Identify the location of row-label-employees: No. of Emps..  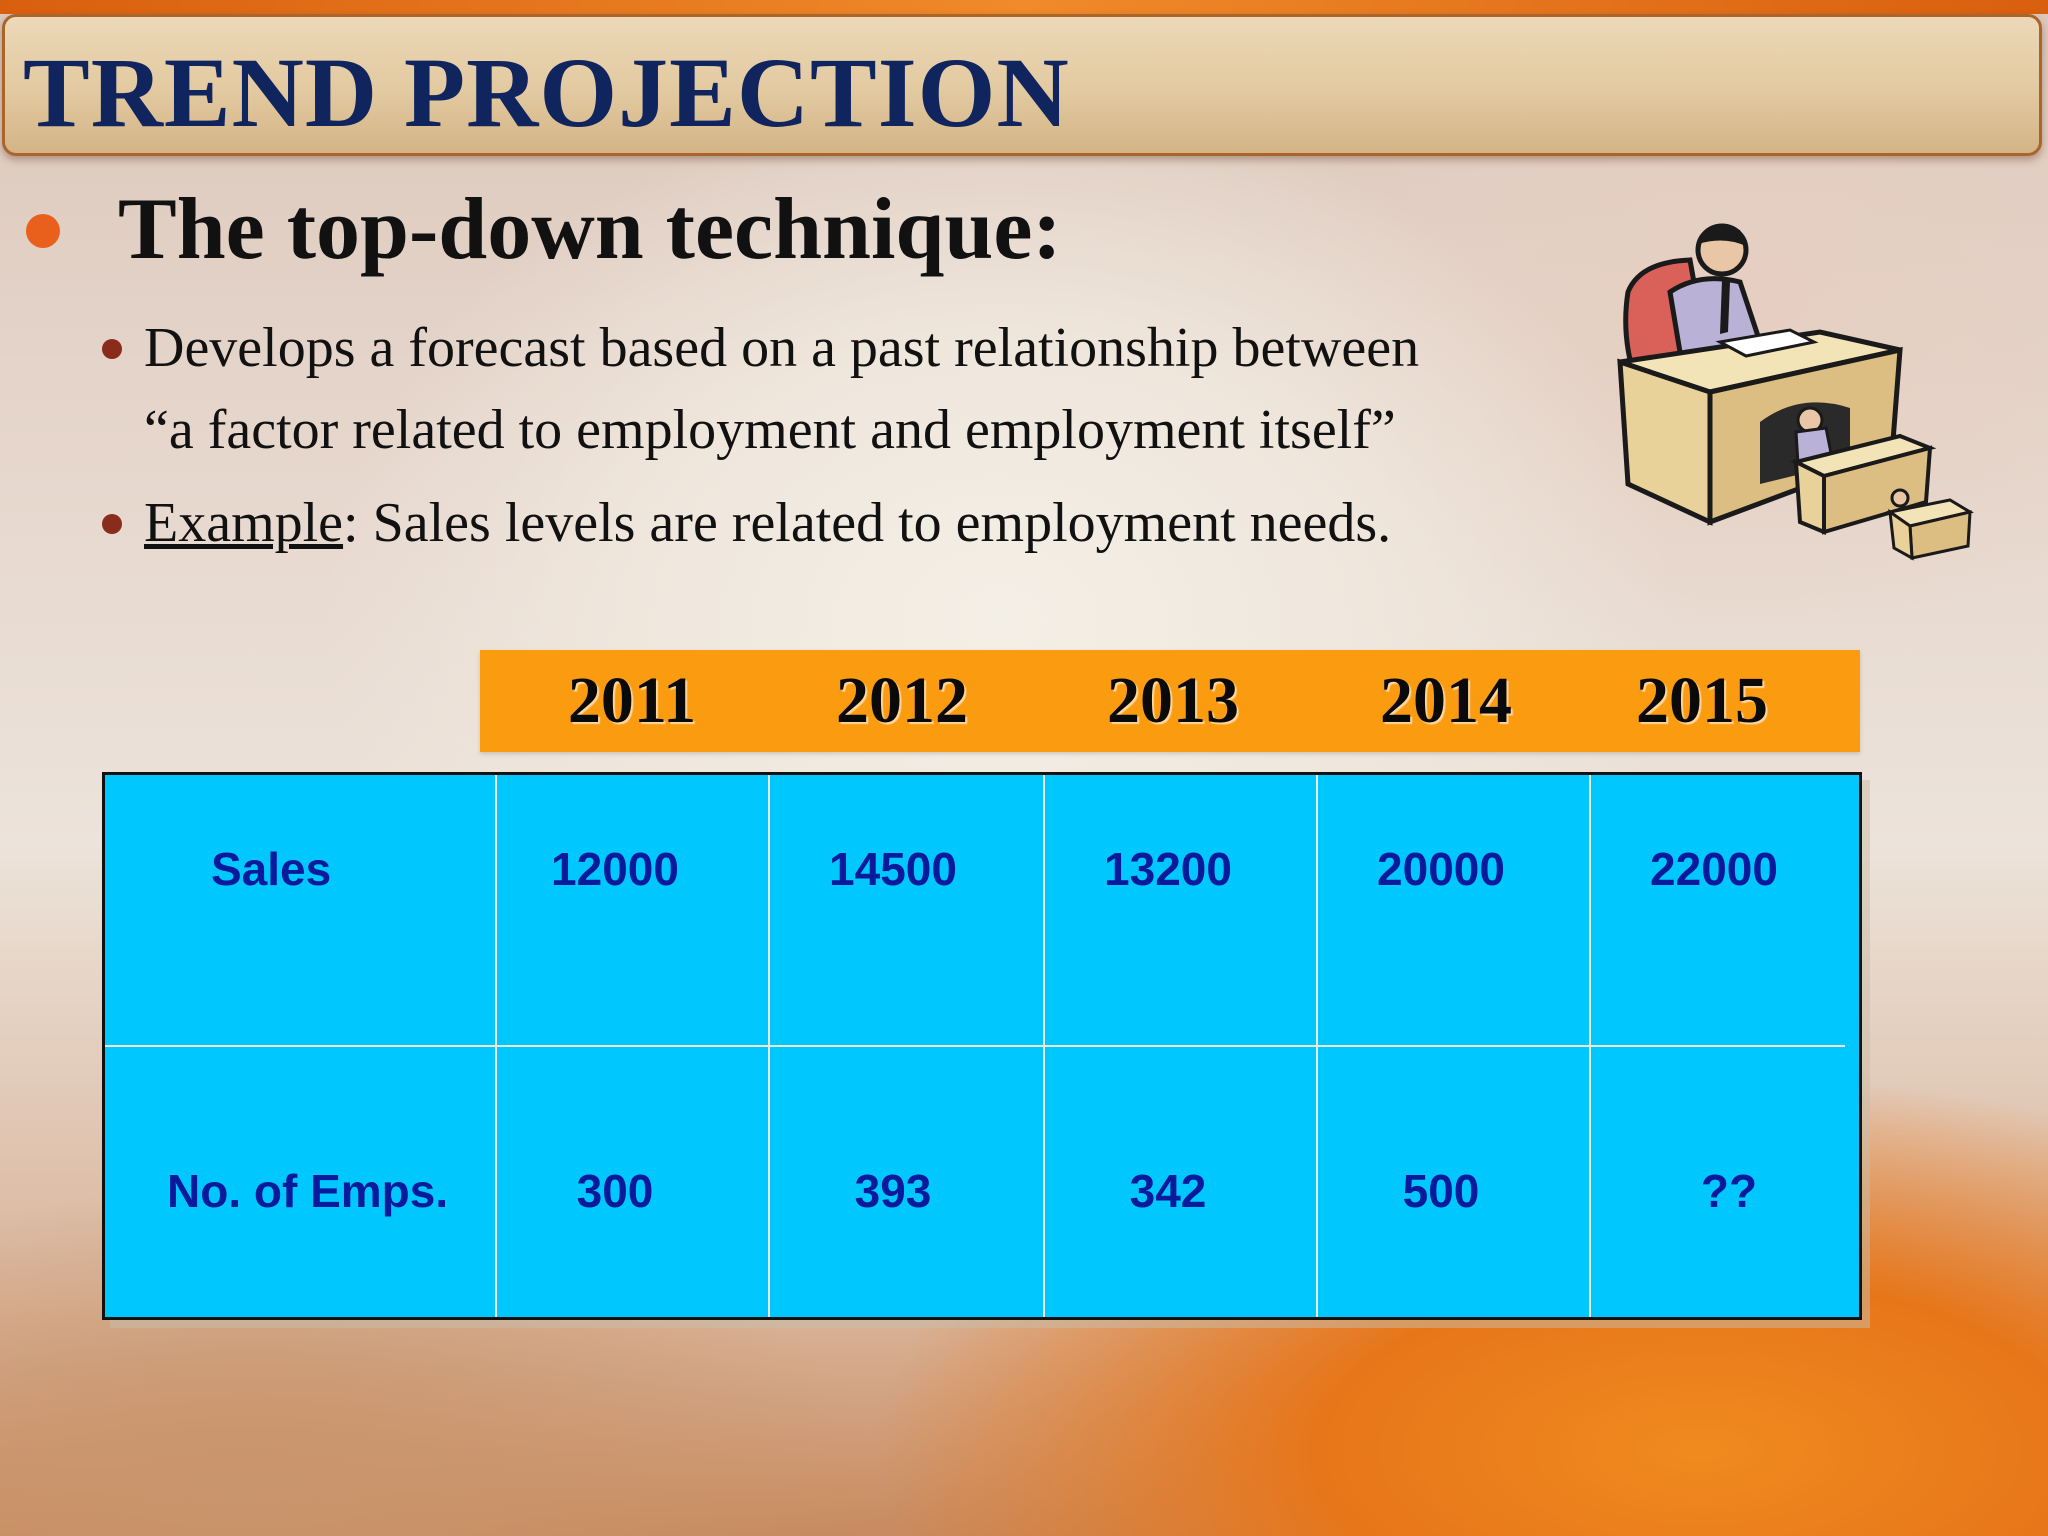
(308, 1191).